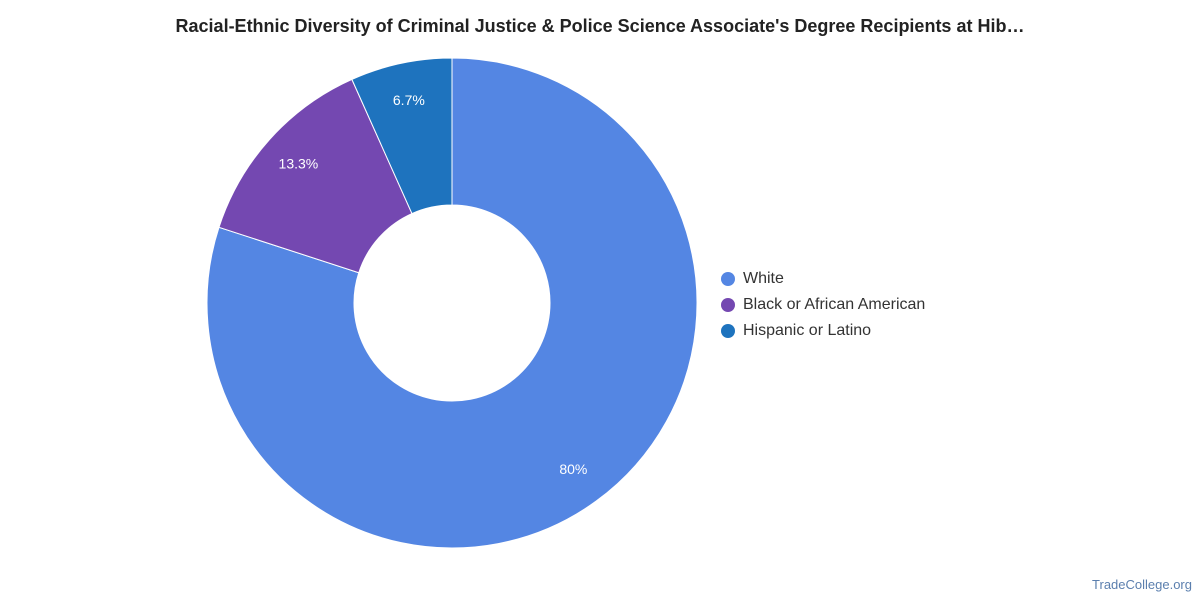 The height and width of the screenshot is (600, 1200). Describe the element at coordinates (807, 330) in the screenshot. I see `legend-label-hispanic: Hispanic or Latino` at that location.